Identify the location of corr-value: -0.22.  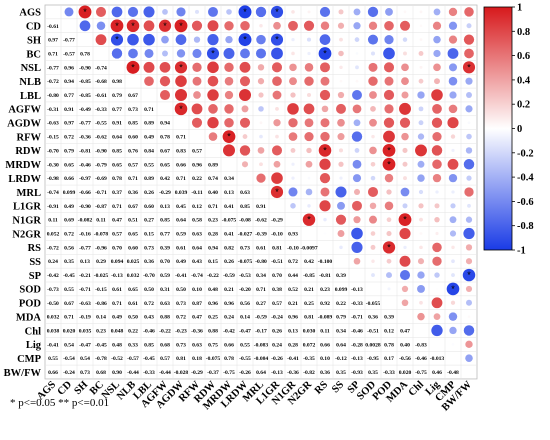
(213, 276).